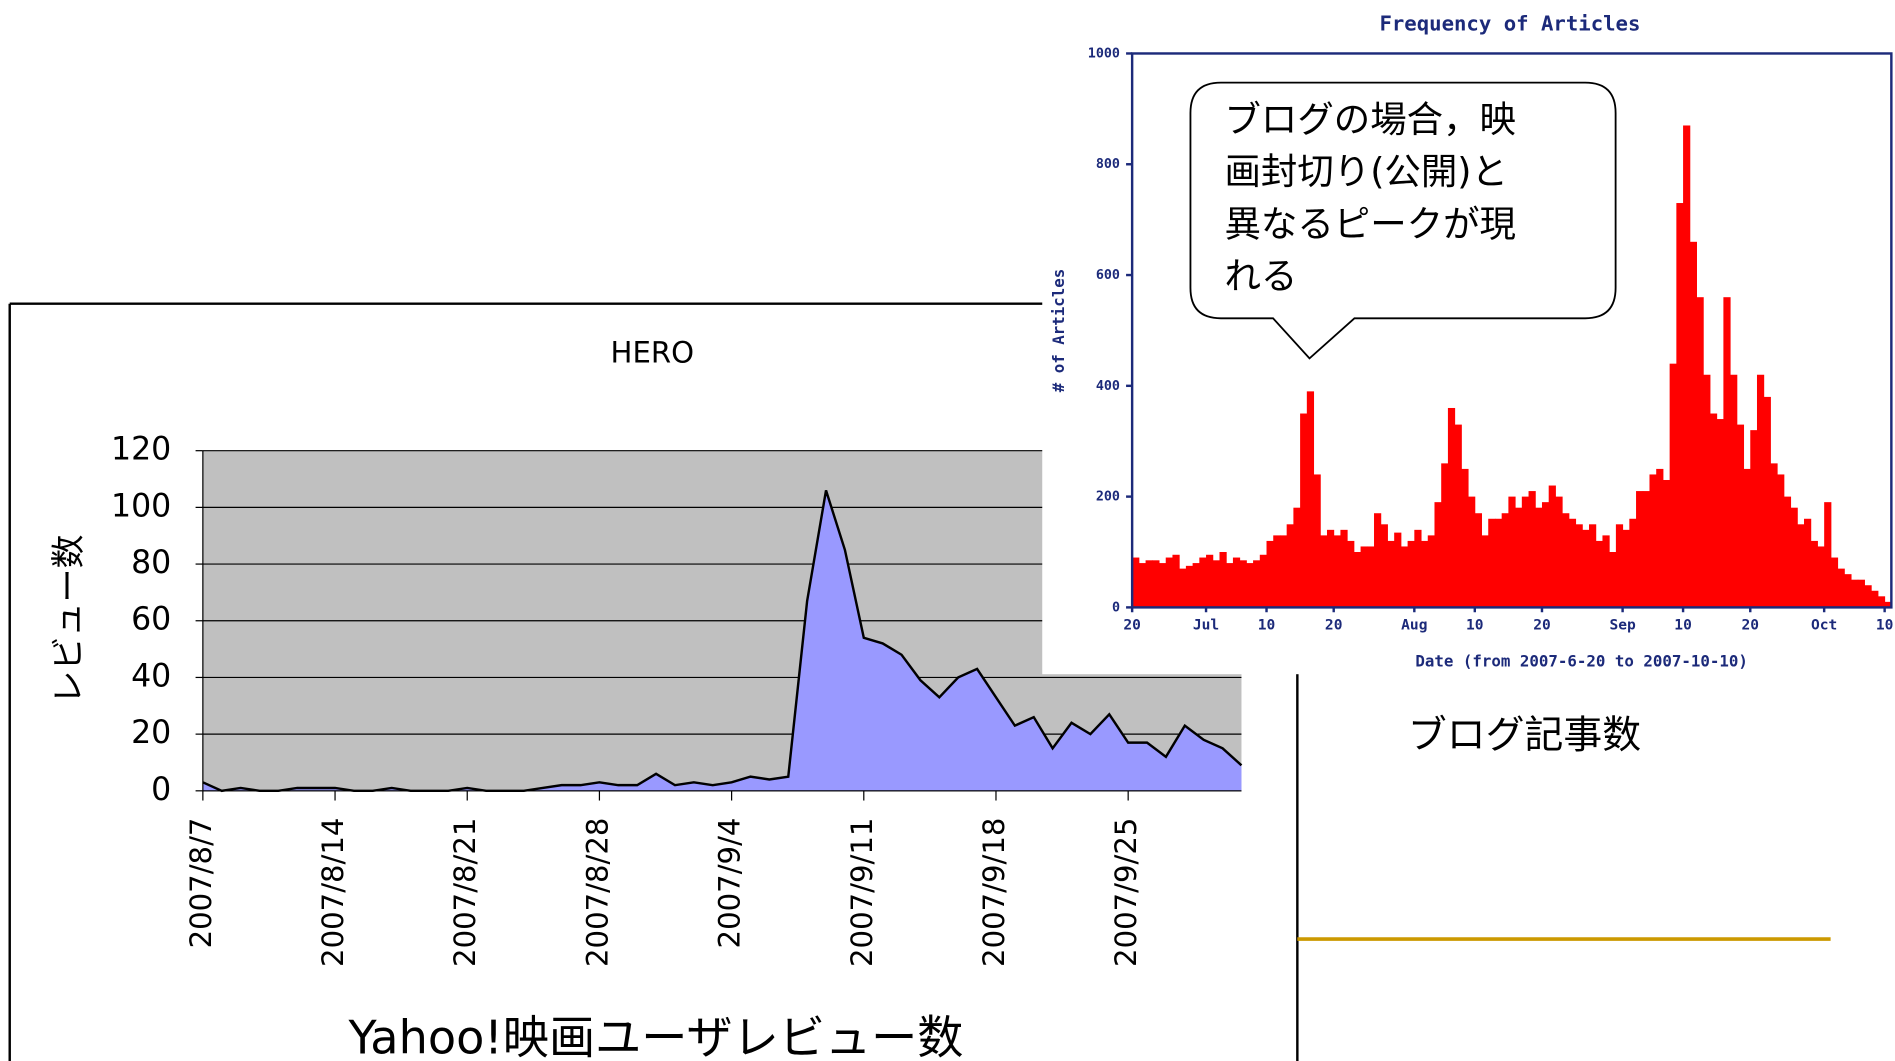 This screenshot has width=1895, height=1061. What do you see at coordinates (862, 892) in the screenshot?
I see `x-tick-label: 2007/9/11` at bounding box center [862, 892].